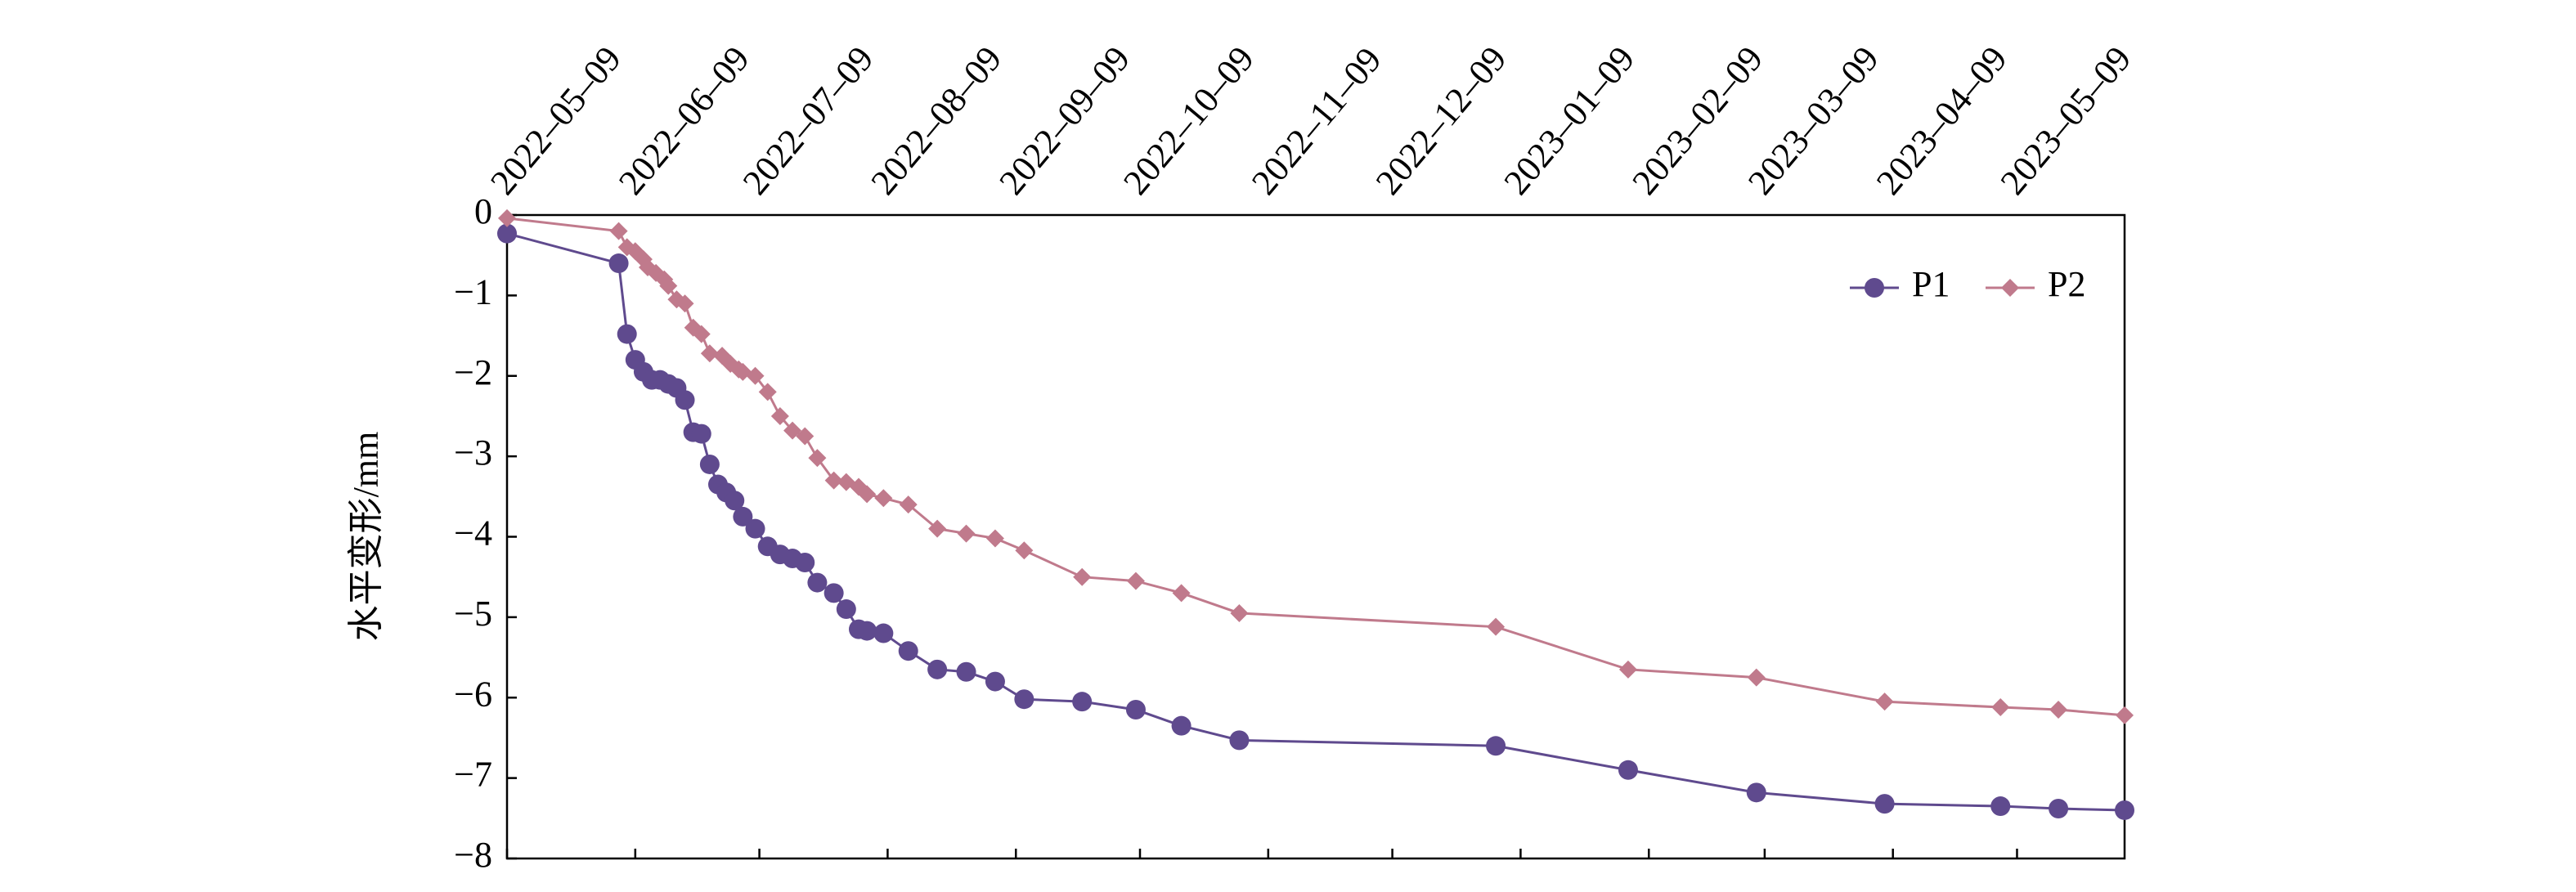  Describe the element at coordinates (473, 855) in the screenshot. I see `y-tick-label: −8` at that location.